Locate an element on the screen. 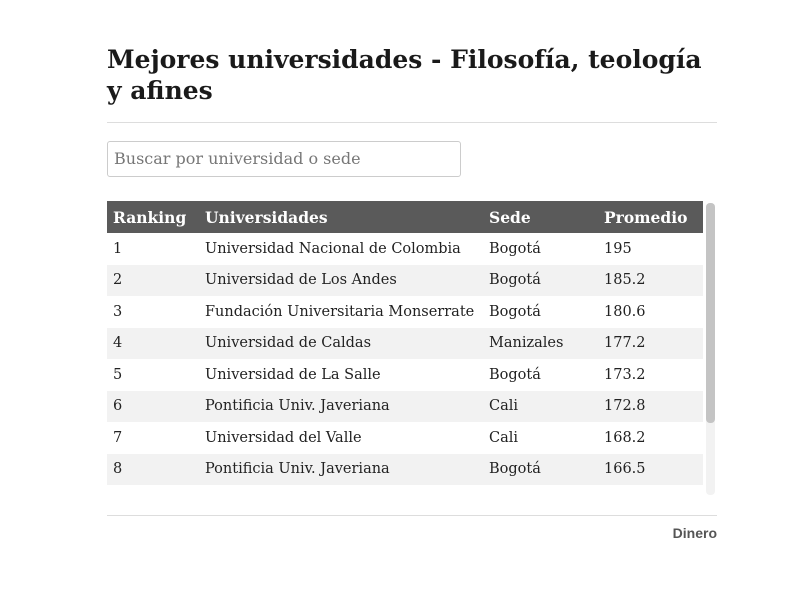 This screenshot has width=800, height=600. table-row: 4 Universidad de Caldas Manizales 177.2 is located at coordinates (405, 343).